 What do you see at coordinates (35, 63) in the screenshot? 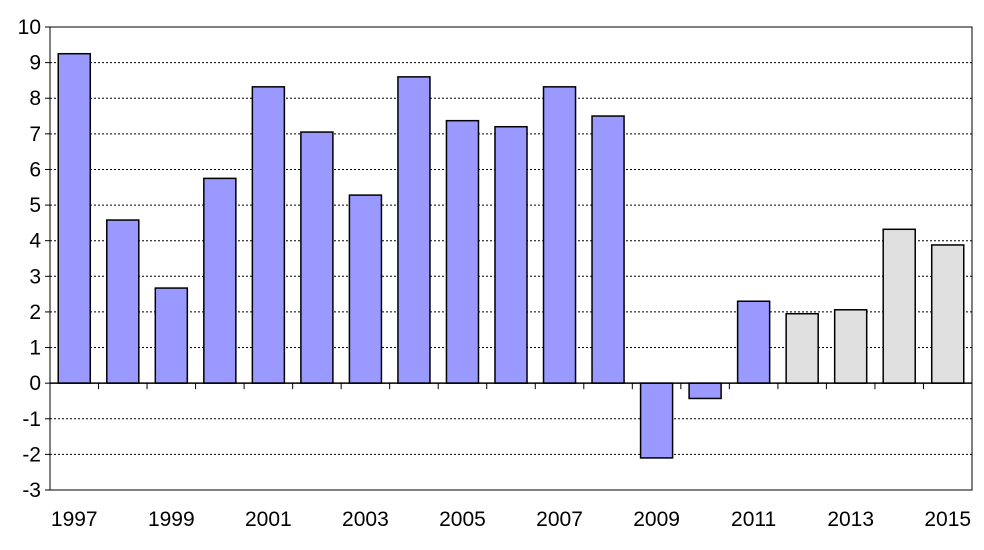
I see `y-tick-label: 9` at bounding box center [35, 63].